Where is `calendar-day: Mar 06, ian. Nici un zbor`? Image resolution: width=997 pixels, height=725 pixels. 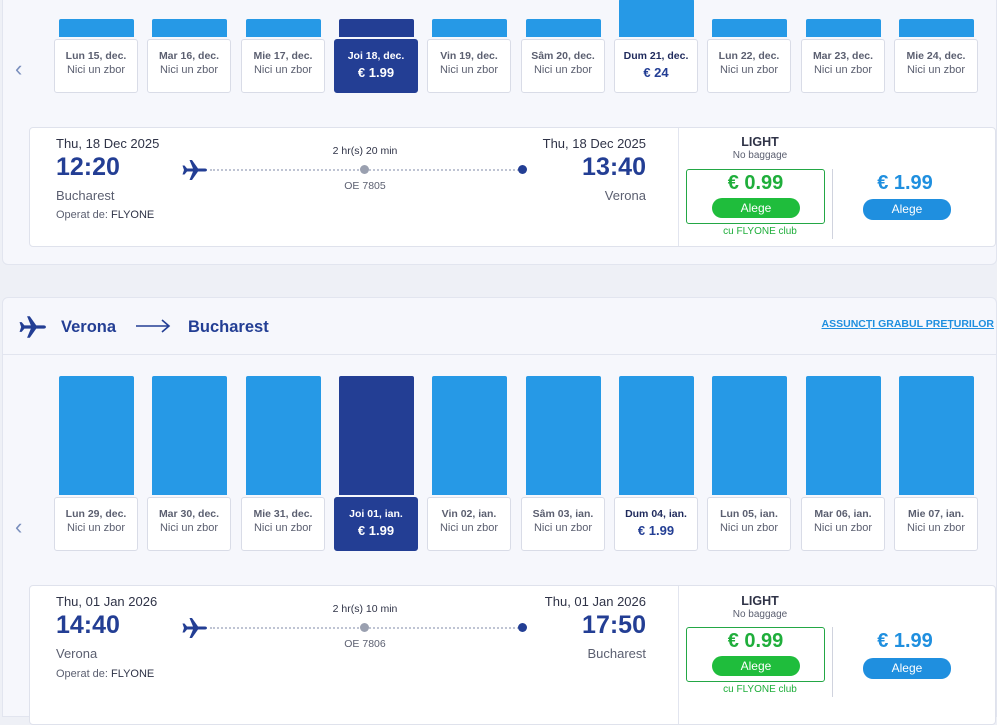 calendar-day: Mar 06, ian. Nici un zbor is located at coordinates (843, 524).